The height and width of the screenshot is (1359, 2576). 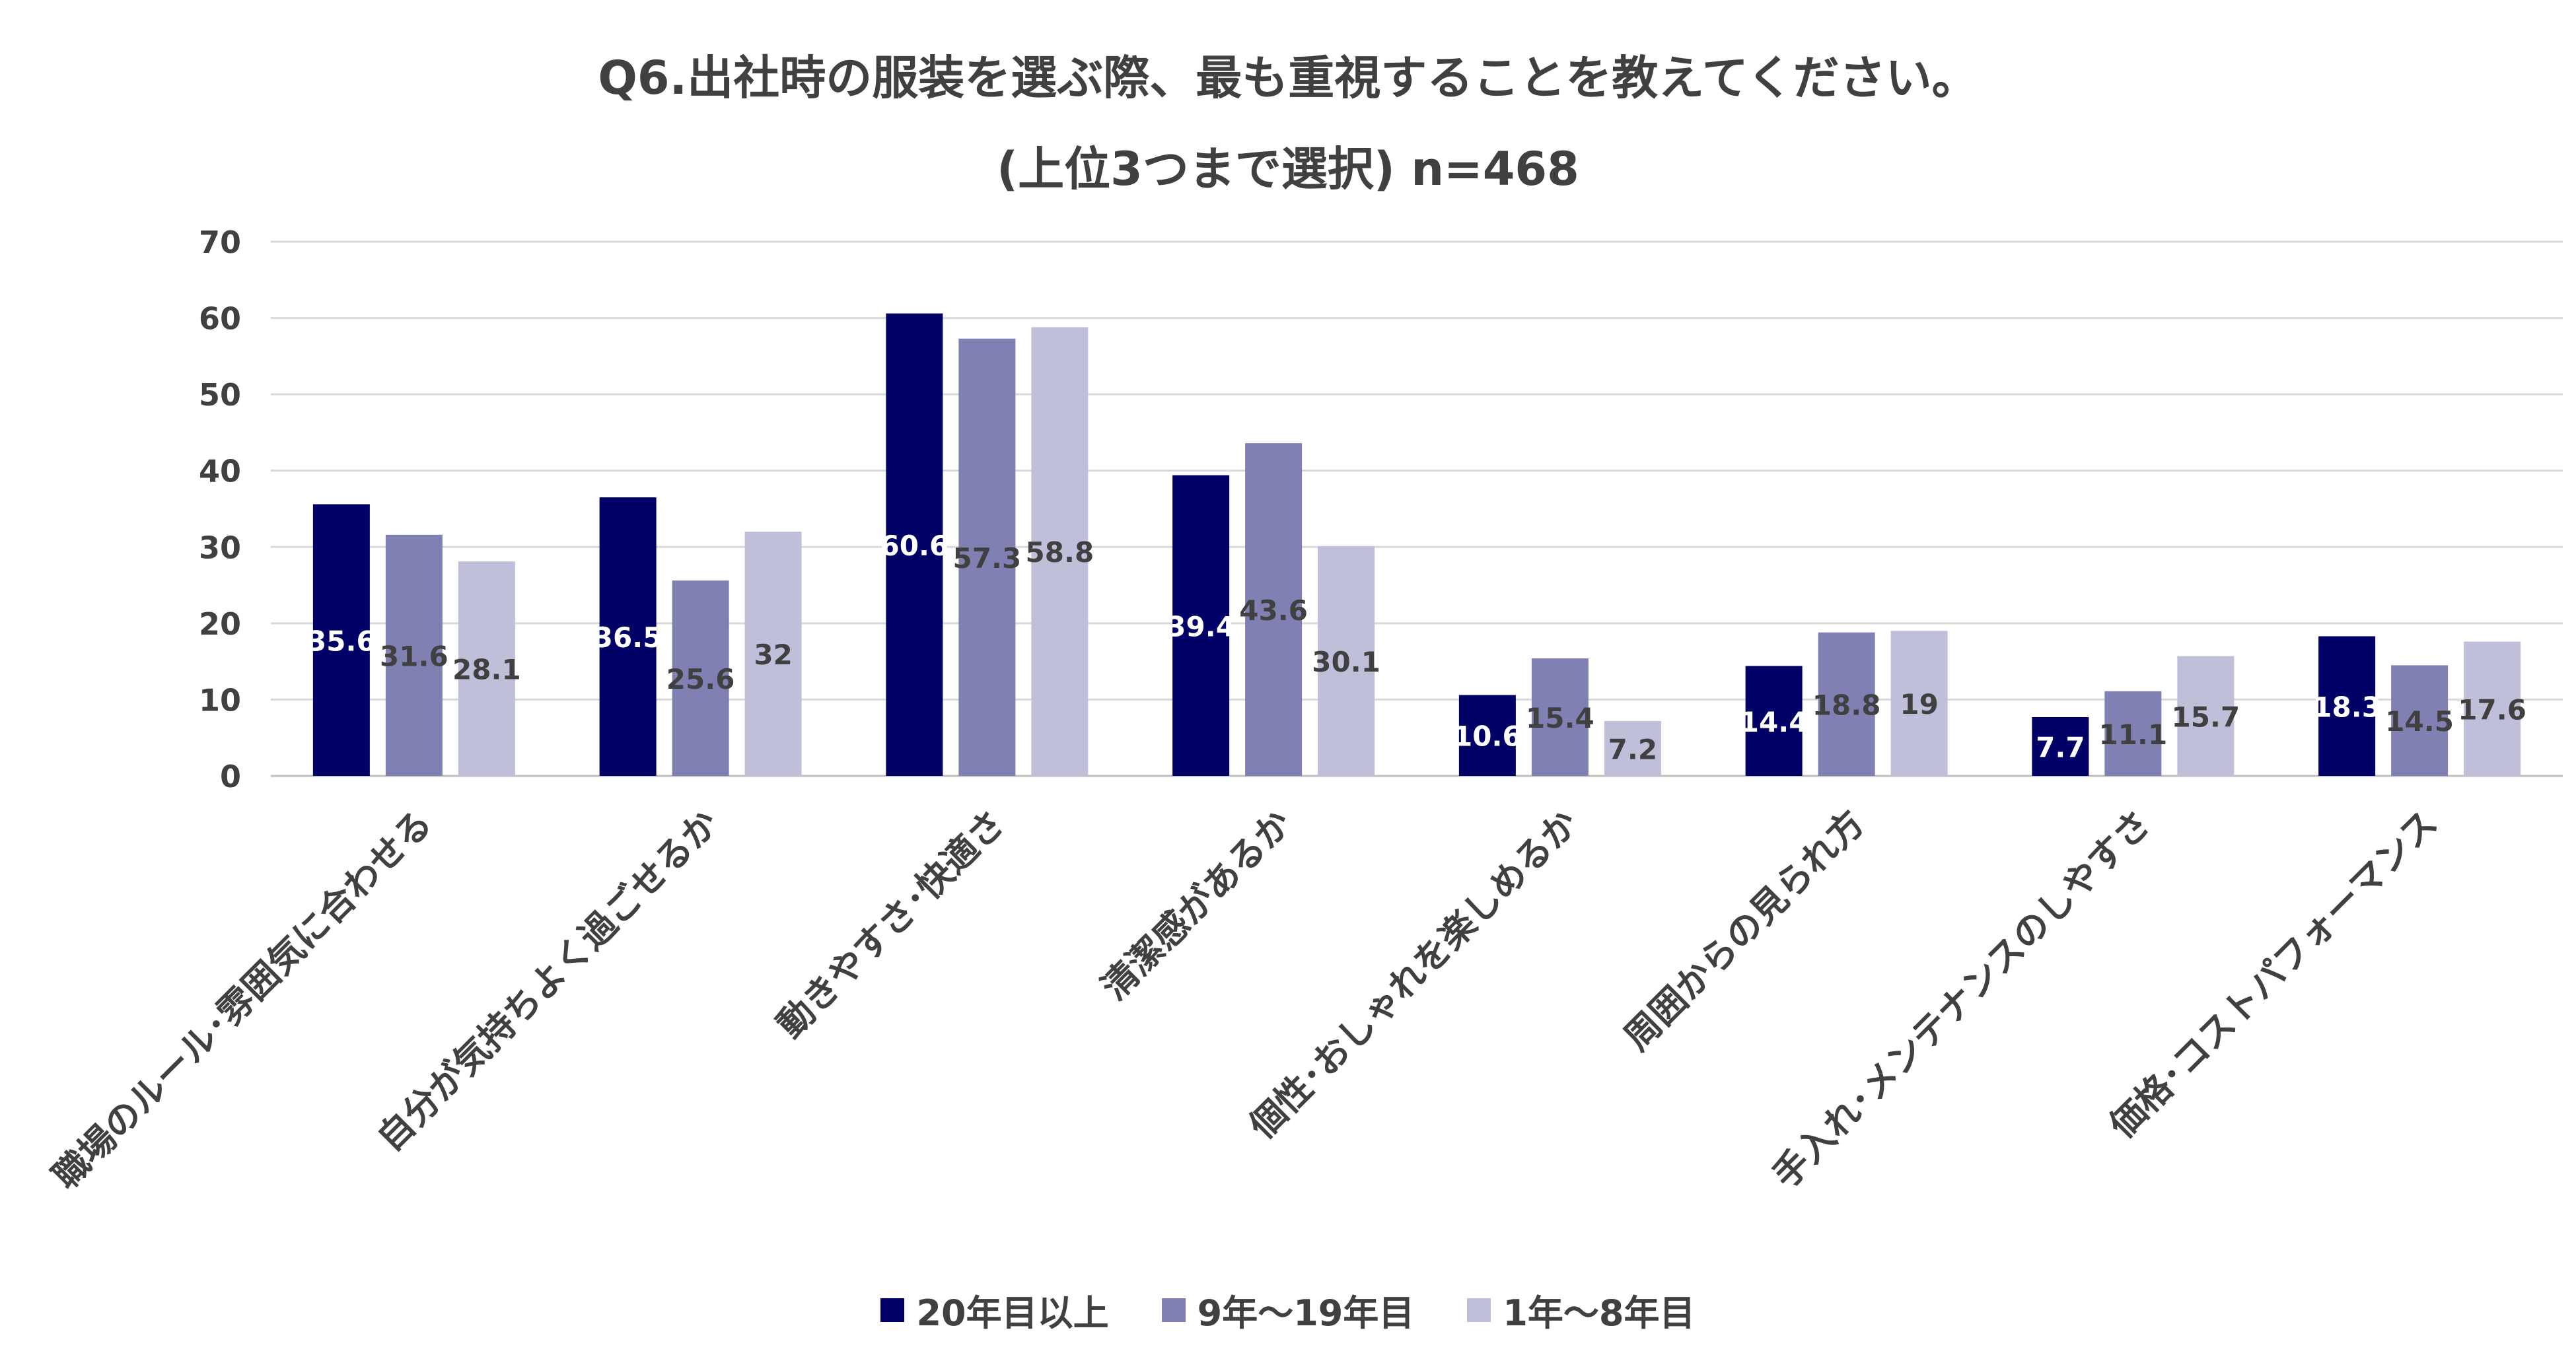 I want to click on data-label: 39.4, so click(x=1200, y=626).